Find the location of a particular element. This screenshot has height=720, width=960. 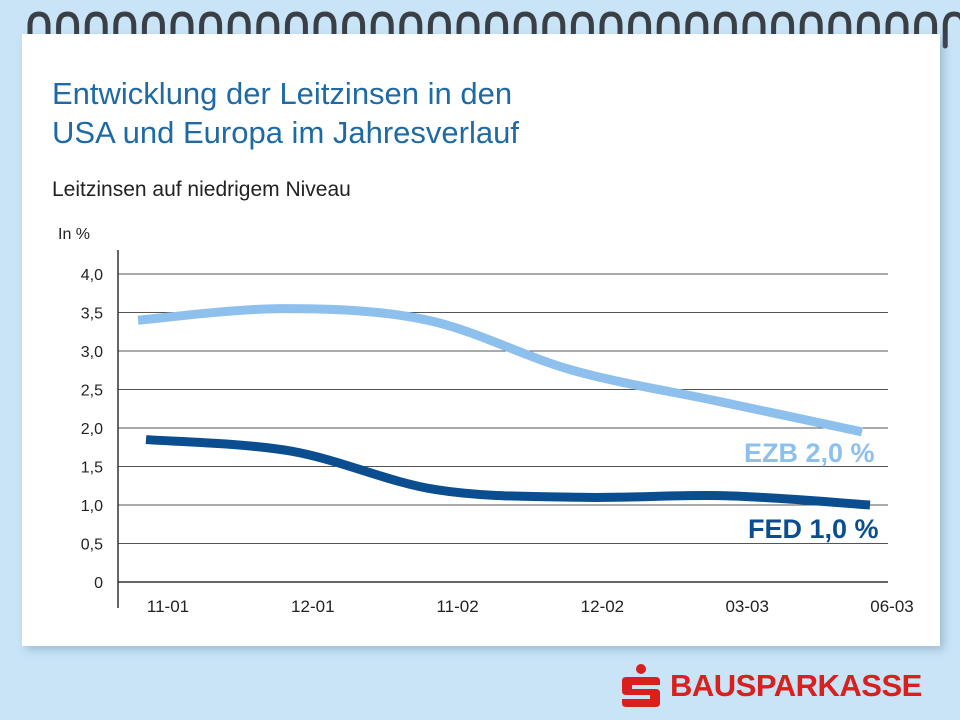

ezb-series-label: EZB 2,0 % is located at coordinates (809, 453).